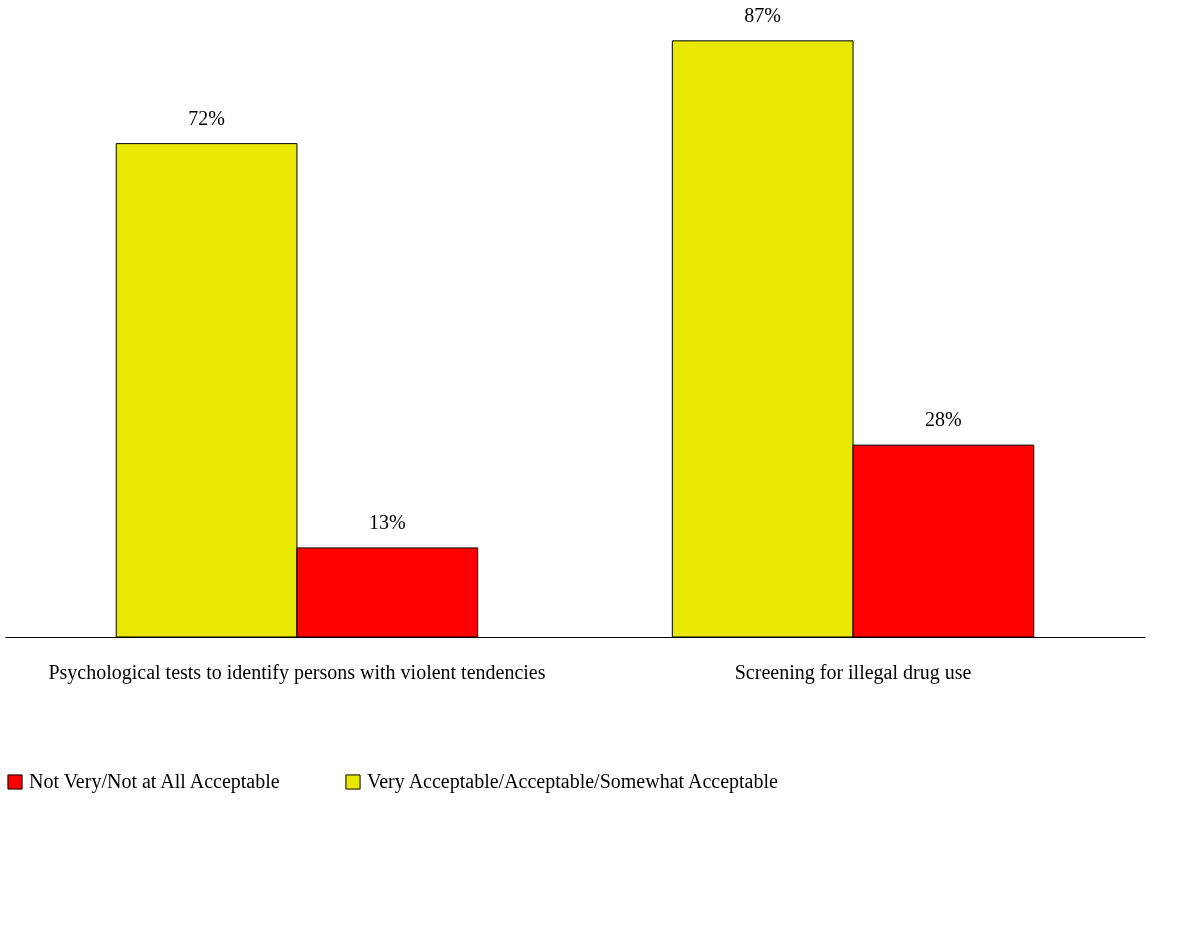 The image size is (1182, 926). What do you see at coordinates (763, 14) in the screenshot?
I see `data-label: 87%` at bounding box center [763, 14].